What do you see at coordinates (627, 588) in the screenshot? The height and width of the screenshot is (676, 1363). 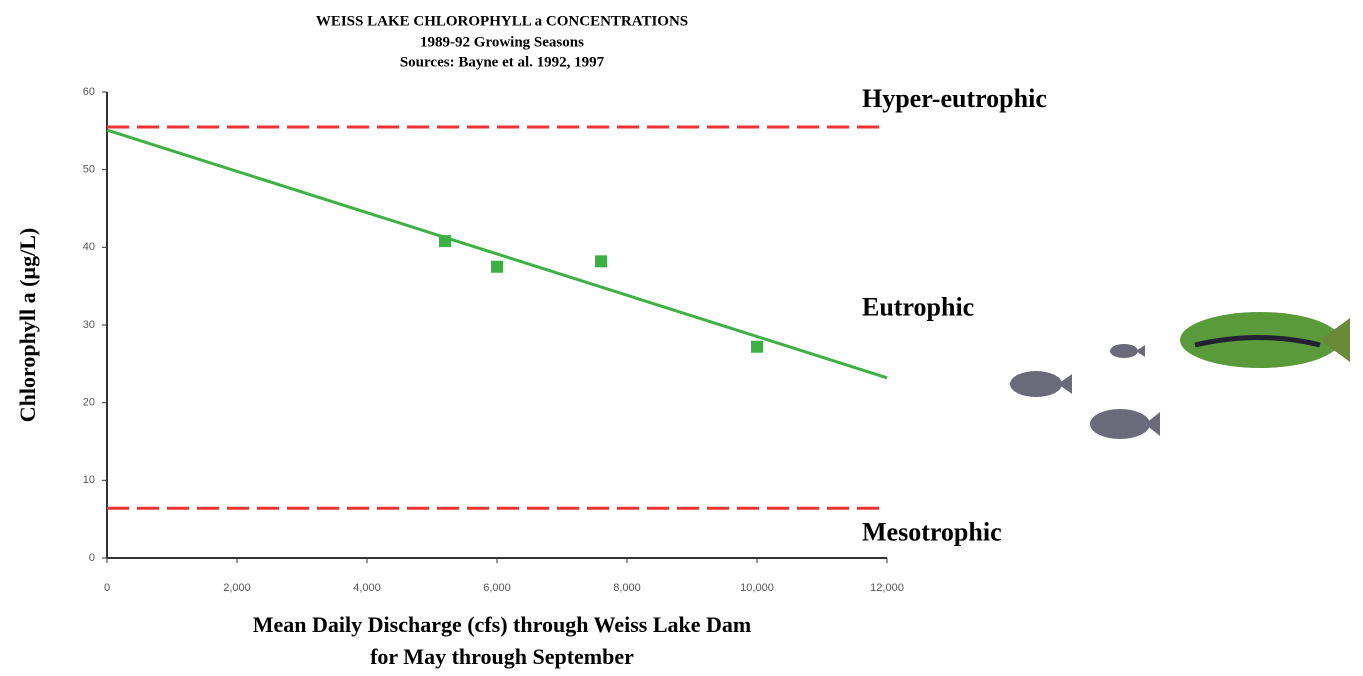 I see `x-tick-label: 8,000` at bounding box center [627, 588].